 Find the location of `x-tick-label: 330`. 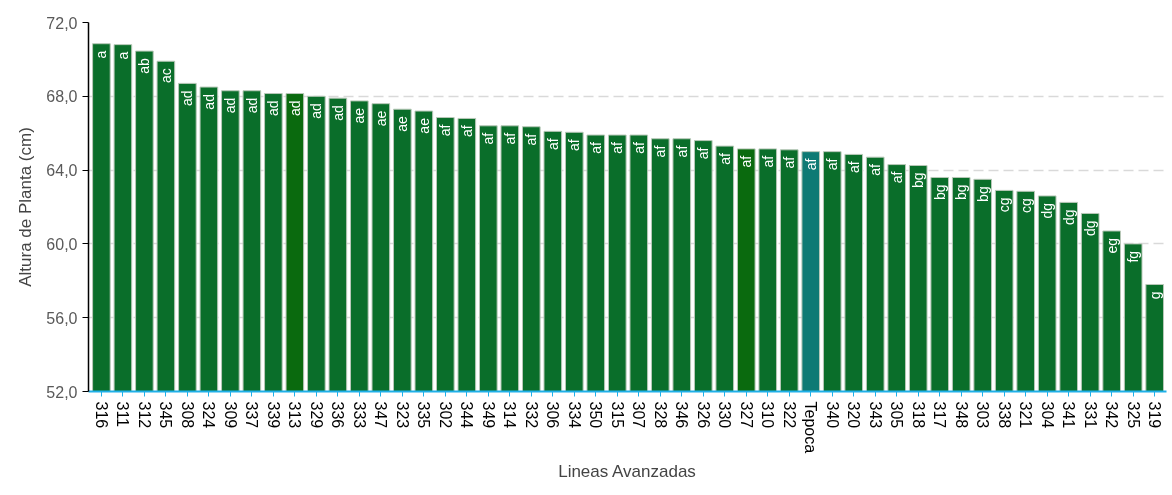

x-tick-label: 330 is located at coordinates (725, 415).